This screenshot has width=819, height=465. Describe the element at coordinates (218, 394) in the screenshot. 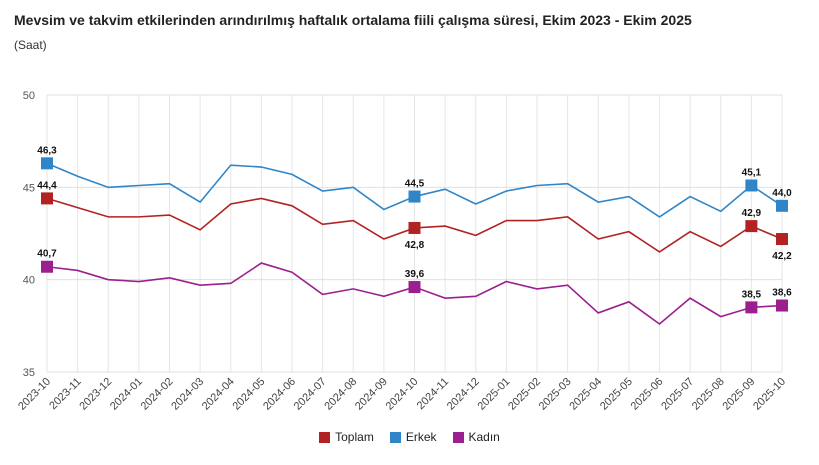

I see `x-tick-label: 2024-04` at that location.